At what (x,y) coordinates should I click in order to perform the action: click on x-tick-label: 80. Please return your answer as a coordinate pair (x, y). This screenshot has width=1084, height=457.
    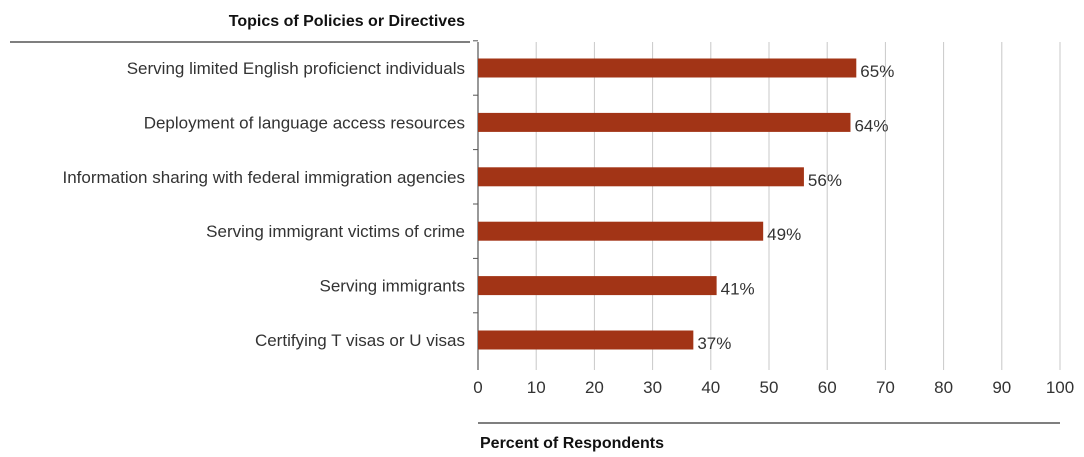
    Looking at the image, I should click on (943, 387).